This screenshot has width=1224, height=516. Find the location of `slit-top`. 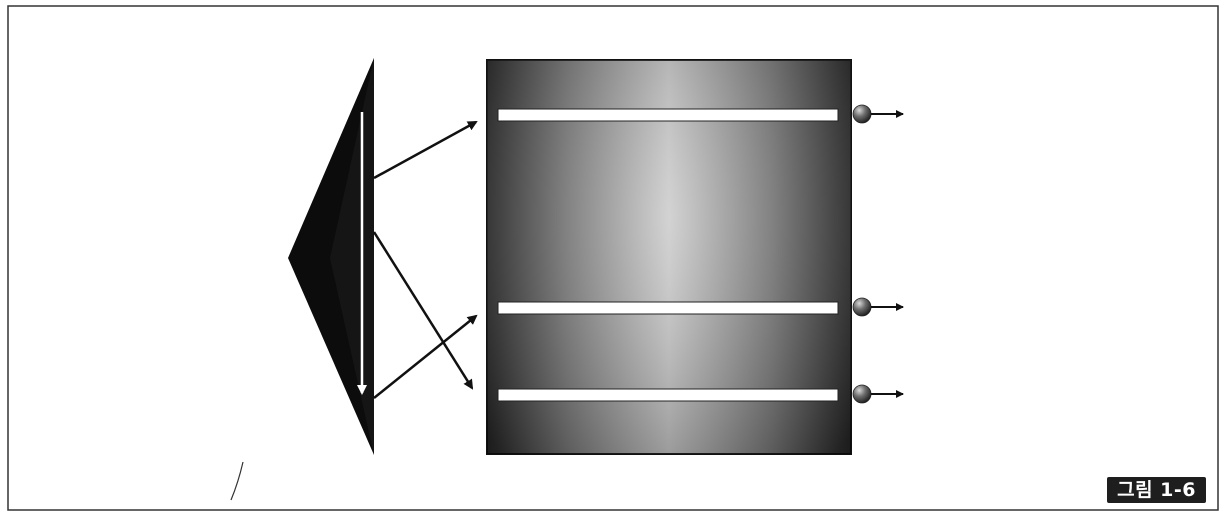

slit-top is located at coordinates (668, 115).